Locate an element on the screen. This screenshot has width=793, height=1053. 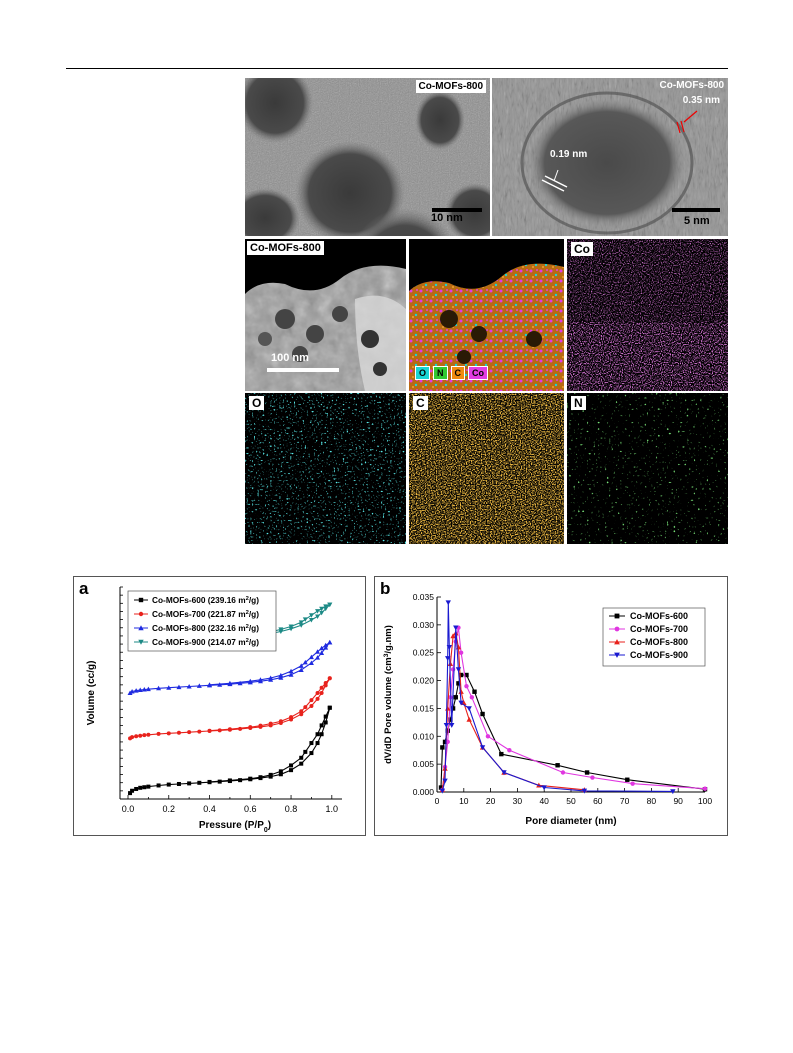
chart-b-y-tick-label: 0.035 is located at coordinates (424, 597).